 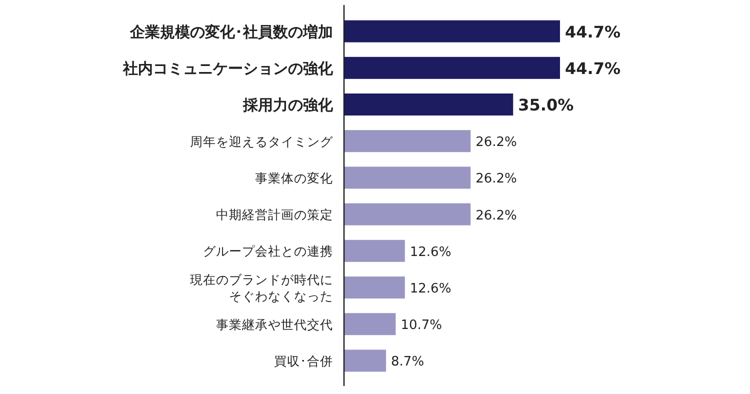 I want to click on y-tick-label: 買収･合併, so click(x=303, y=360).